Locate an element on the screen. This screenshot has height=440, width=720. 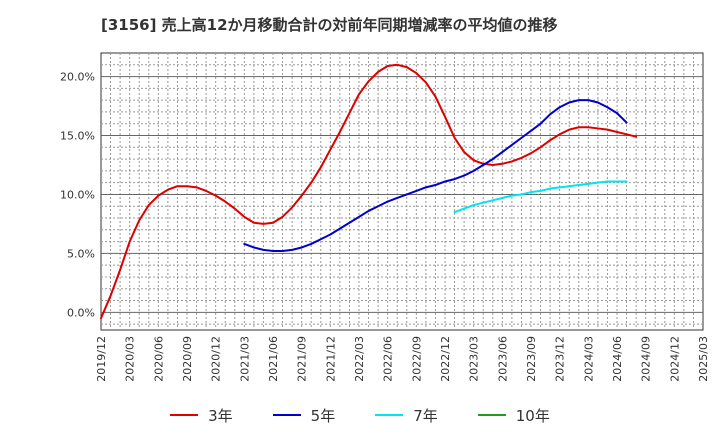
x-tick-label: 2023/03 is located at coordinates (474, 359).